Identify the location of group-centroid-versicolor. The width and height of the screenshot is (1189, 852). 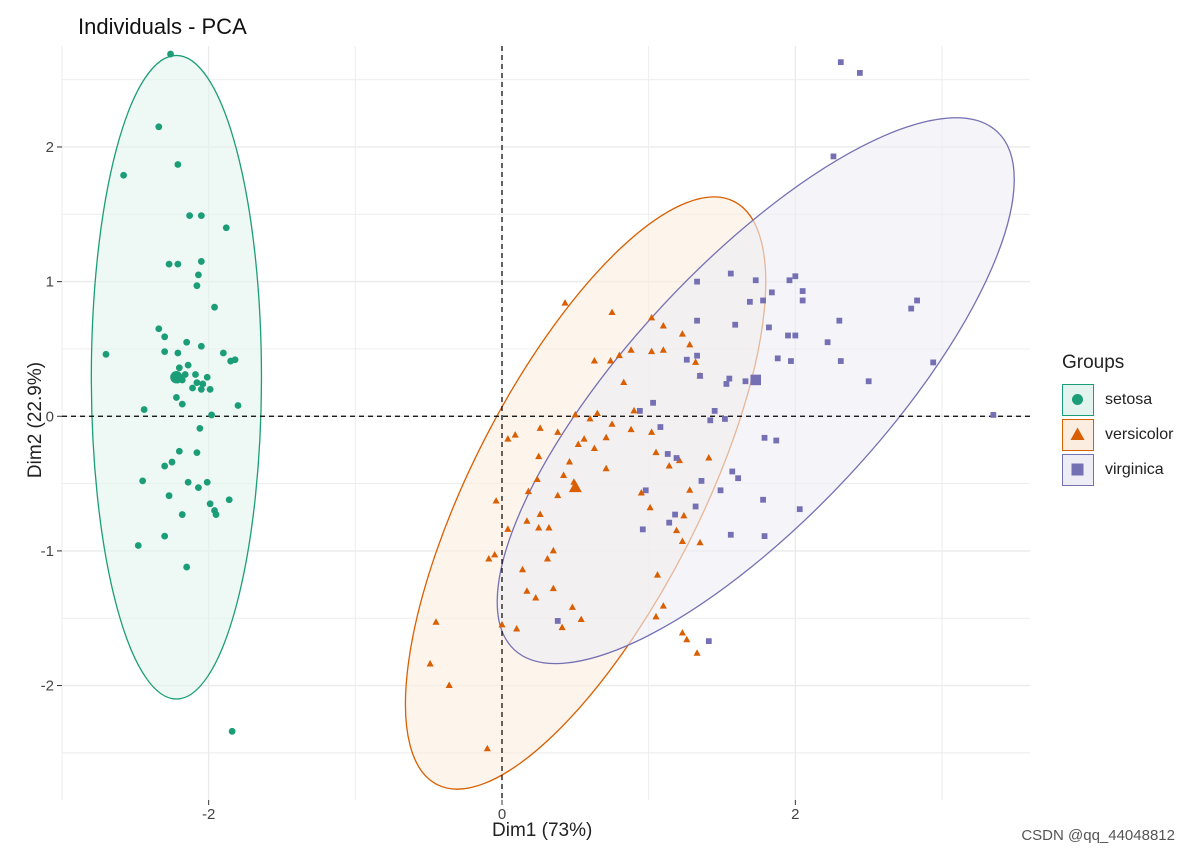
(575, 486).